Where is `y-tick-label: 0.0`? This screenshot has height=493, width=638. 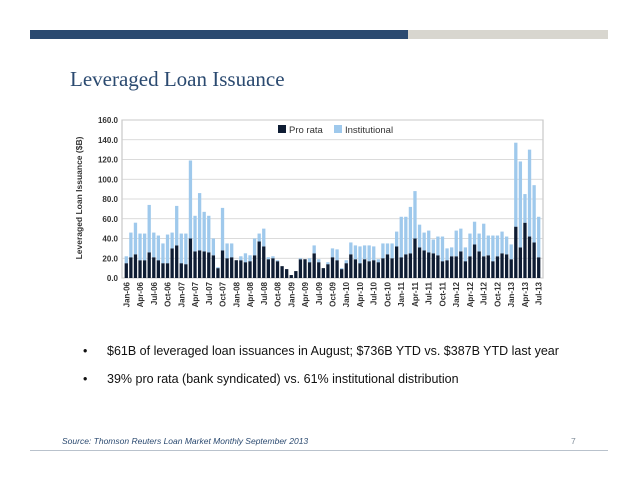 y-tick-label: 0.0 is located at coordinates (113, 278).